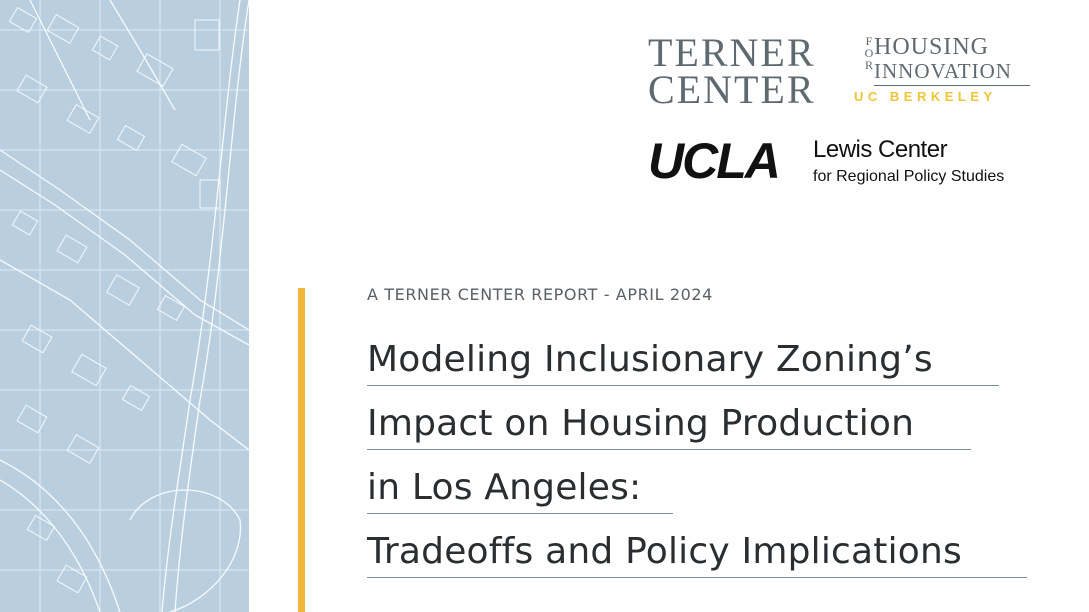 The height and width of the screenshot is (612, 1089). I want to click on terner-wordmark-line1: TERNER, so click(732, 52).